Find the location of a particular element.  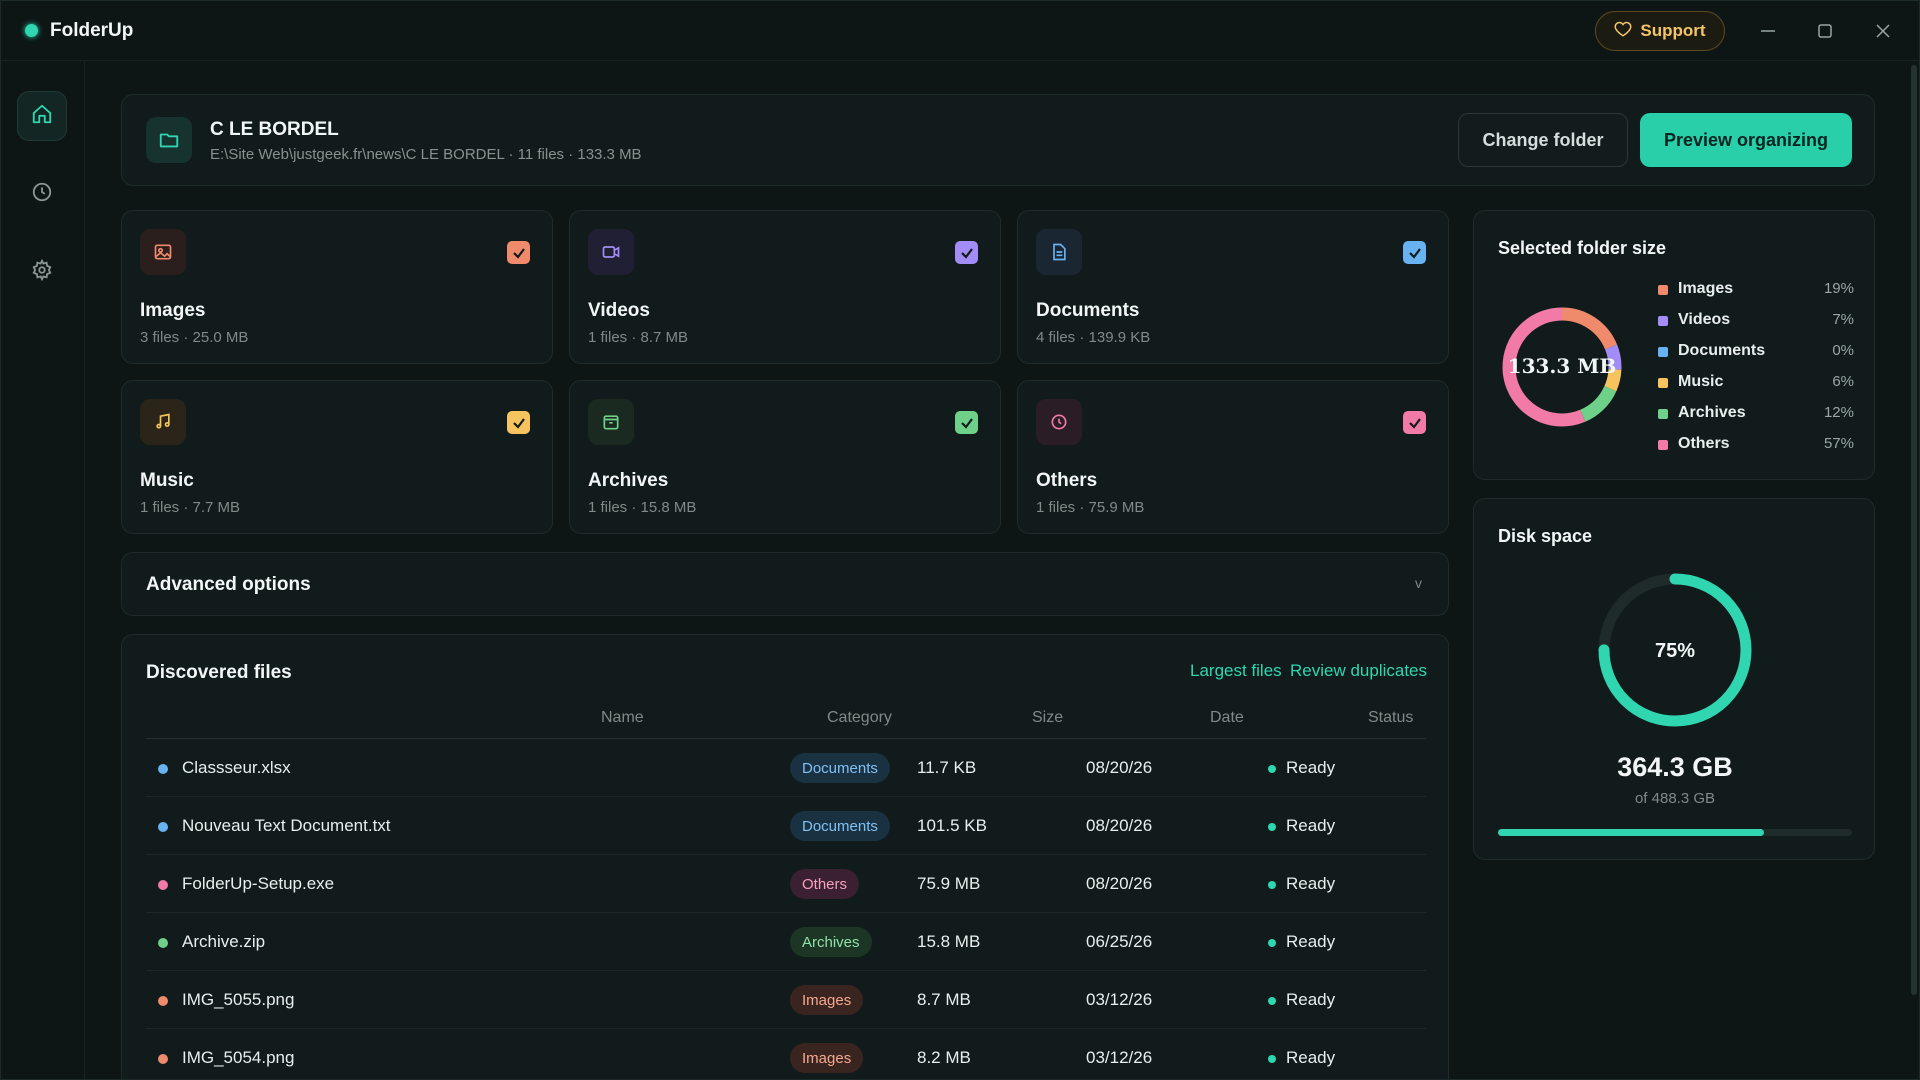

table-header-divider is located at coordinates (786, 738).